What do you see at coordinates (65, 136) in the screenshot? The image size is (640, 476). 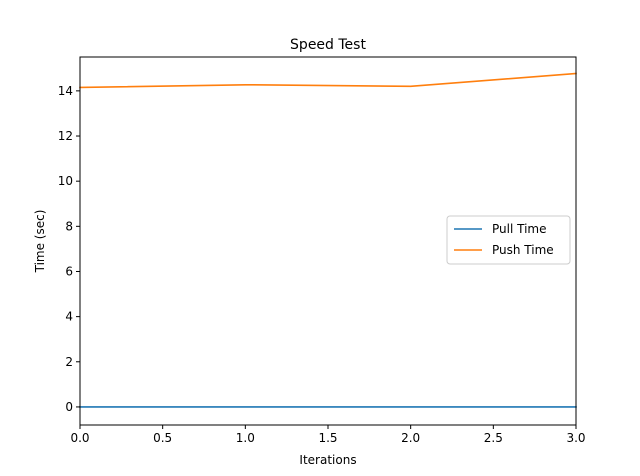 I see `y-tick-label: 12` at bounding box center [65, 136].